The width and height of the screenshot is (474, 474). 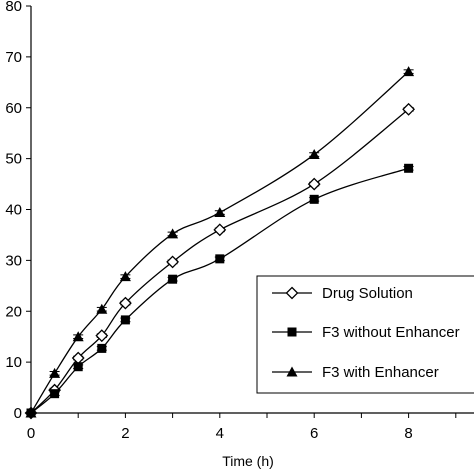 I want to click on y-tick-label: 70, so click(x=13, y=57).